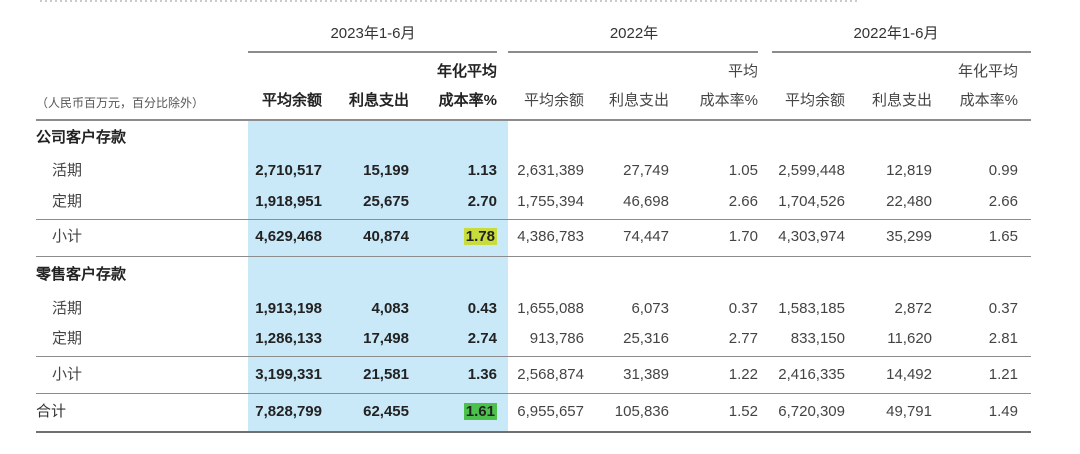 This screenshot has width=1080, height=454. What do you see at coordinates (288, 338) in the screenshot?
I see `cell-value: 1,286,133` at bounding box center [288, 338].